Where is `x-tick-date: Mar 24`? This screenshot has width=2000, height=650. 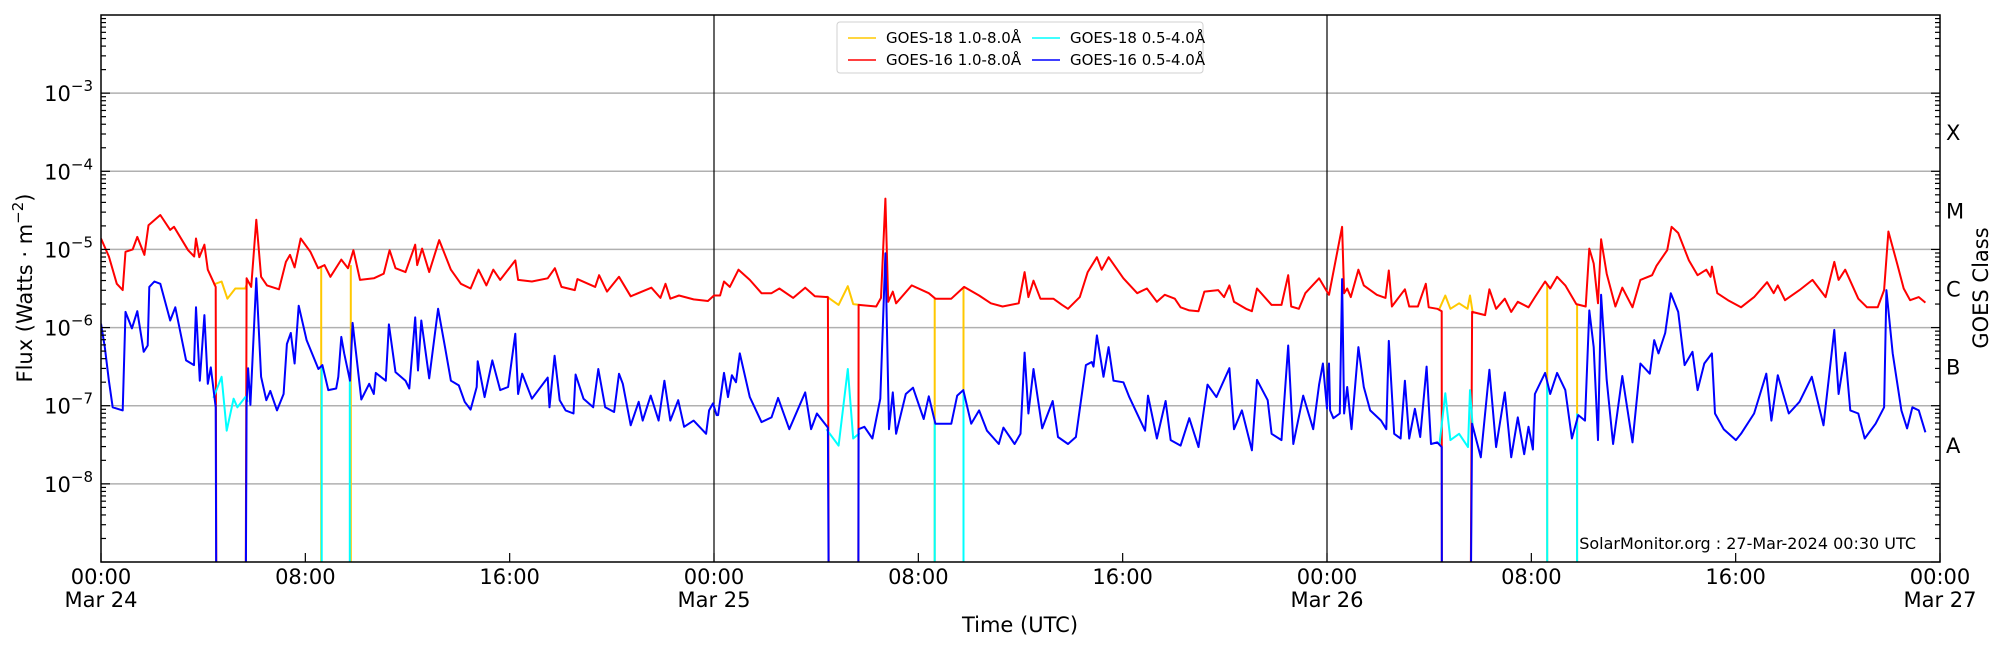 x-tick-date: Mar 24 is located at coordinates (100, 600).